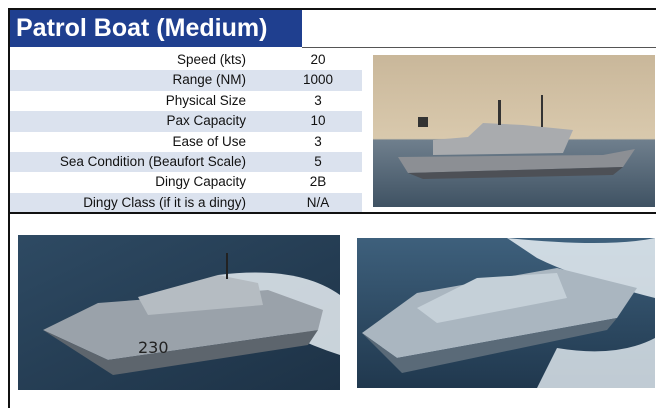 The image size is (660, 411). What do you see at coordinates (211, 59) in the screenshot?
I see `row-label: Speed (kts)` at bounding box center [211, 59].